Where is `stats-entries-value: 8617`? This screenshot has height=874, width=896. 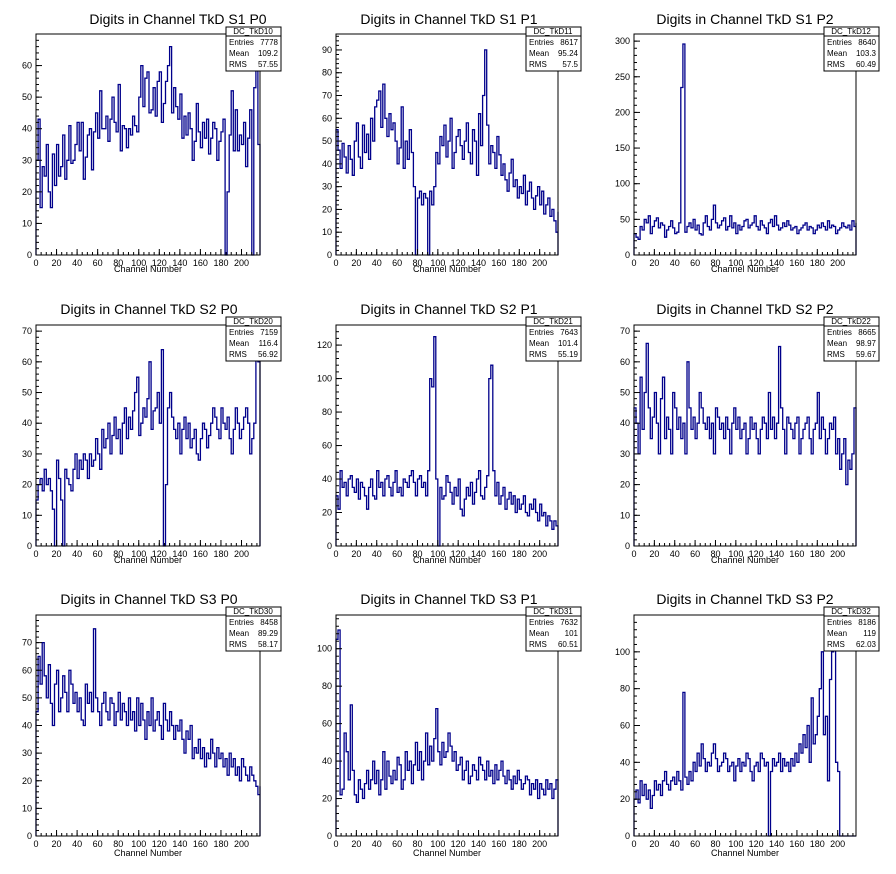
stats-entries-value: 8617 is located at coordinates (569, 42).